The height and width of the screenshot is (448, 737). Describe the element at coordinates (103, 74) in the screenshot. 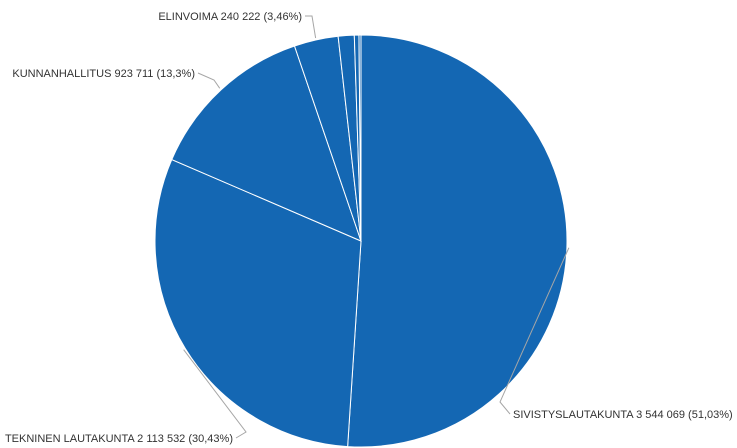

I see `slice-label-kunnanhallitus: KUNNANHALLITUS 923 711 (13,3%)` at that location.